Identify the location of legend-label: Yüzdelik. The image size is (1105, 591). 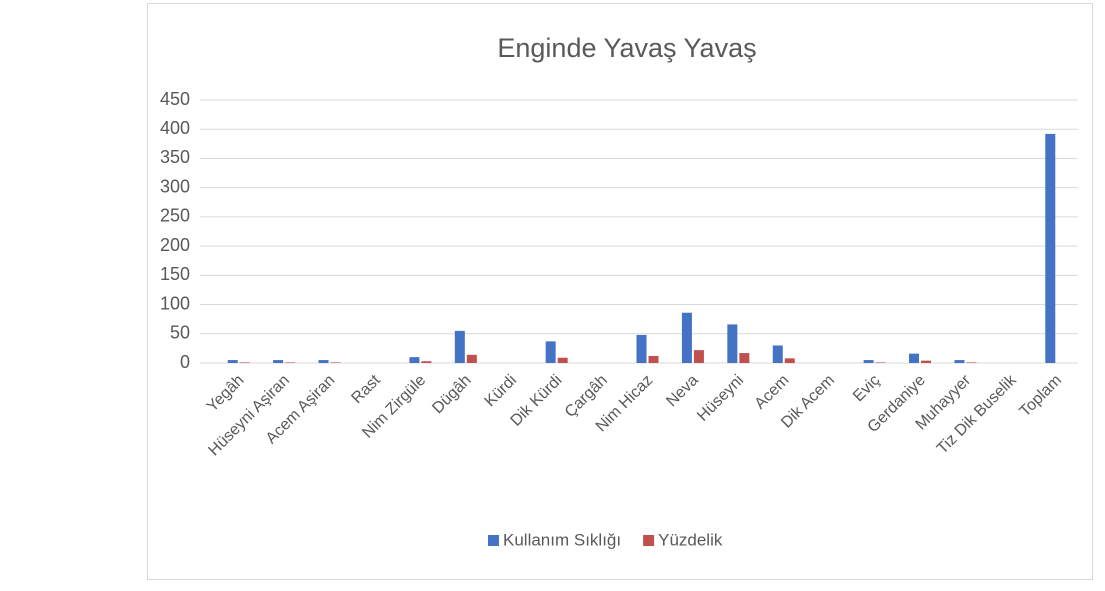
(690, 539).